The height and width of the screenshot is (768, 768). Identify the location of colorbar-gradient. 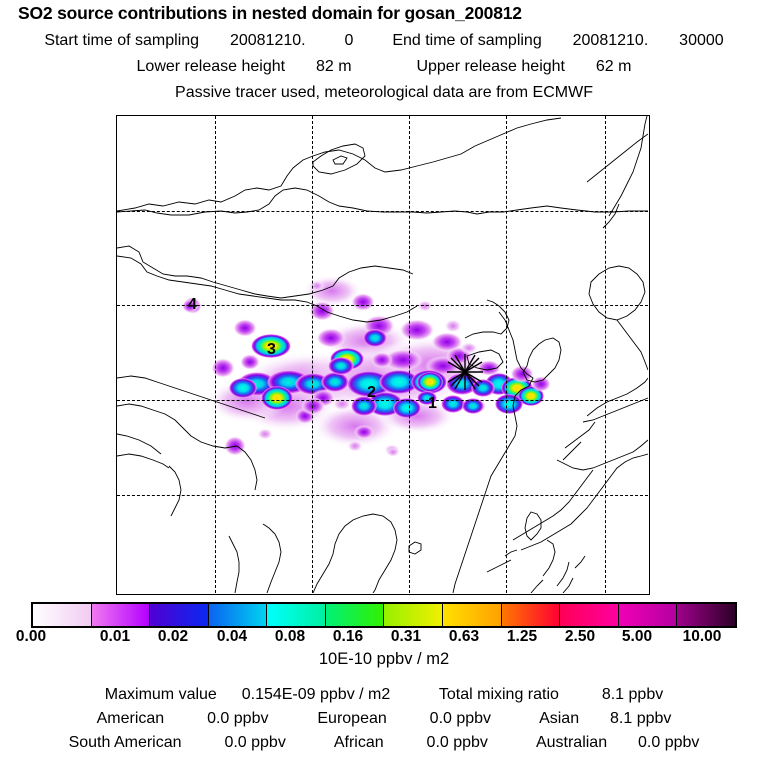
(384, 615).